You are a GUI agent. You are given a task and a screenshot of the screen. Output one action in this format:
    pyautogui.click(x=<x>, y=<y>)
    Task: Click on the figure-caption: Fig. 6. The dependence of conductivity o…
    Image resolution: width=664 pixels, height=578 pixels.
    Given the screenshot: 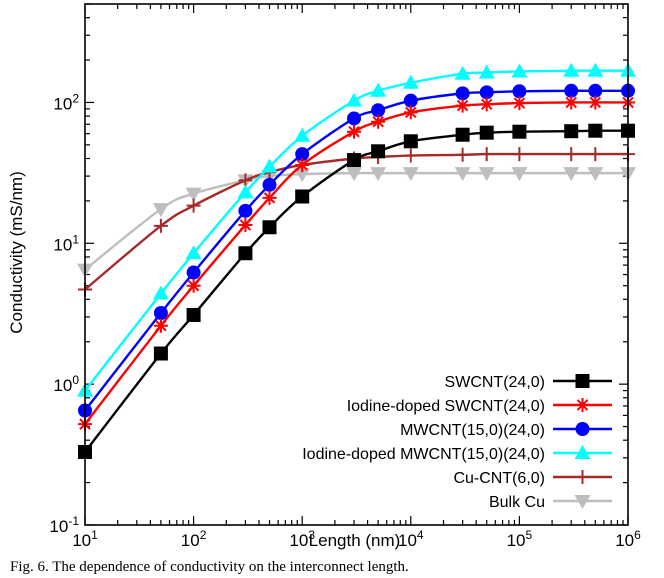 What is the action you would take?
    pyautogui.click(x=209, y=567)
    